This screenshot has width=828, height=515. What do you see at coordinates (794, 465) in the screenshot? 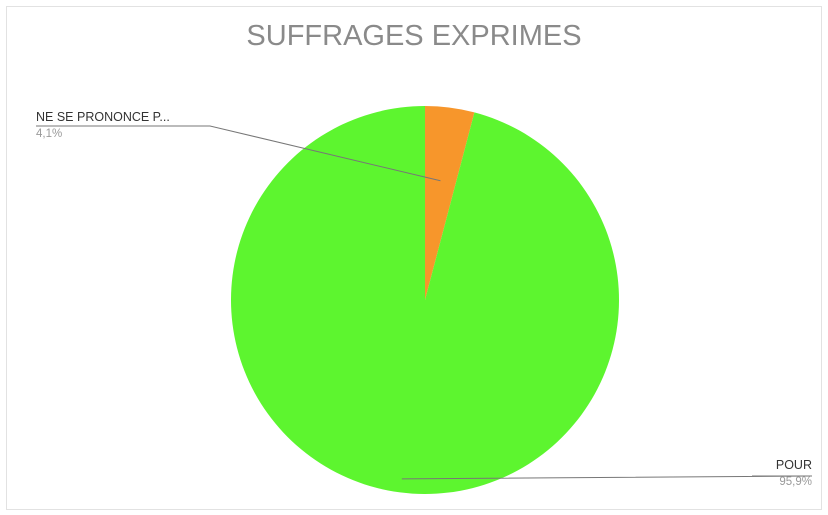
I see `slice-label-pour: POUR` at bounding box center [794, 465].